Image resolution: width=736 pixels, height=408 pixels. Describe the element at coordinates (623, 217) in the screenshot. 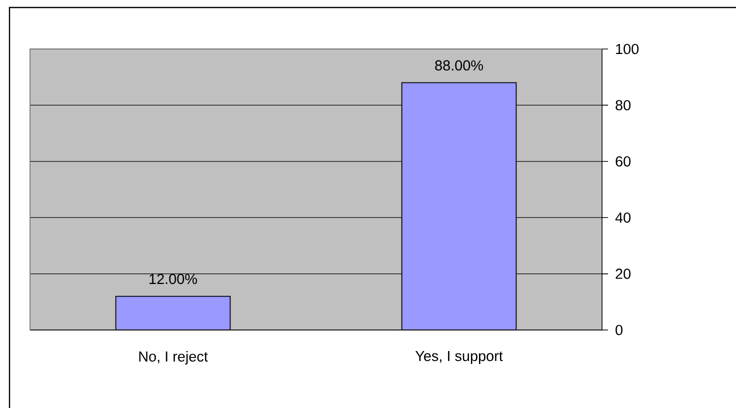

I see `y-tick-label: 40` at that location.